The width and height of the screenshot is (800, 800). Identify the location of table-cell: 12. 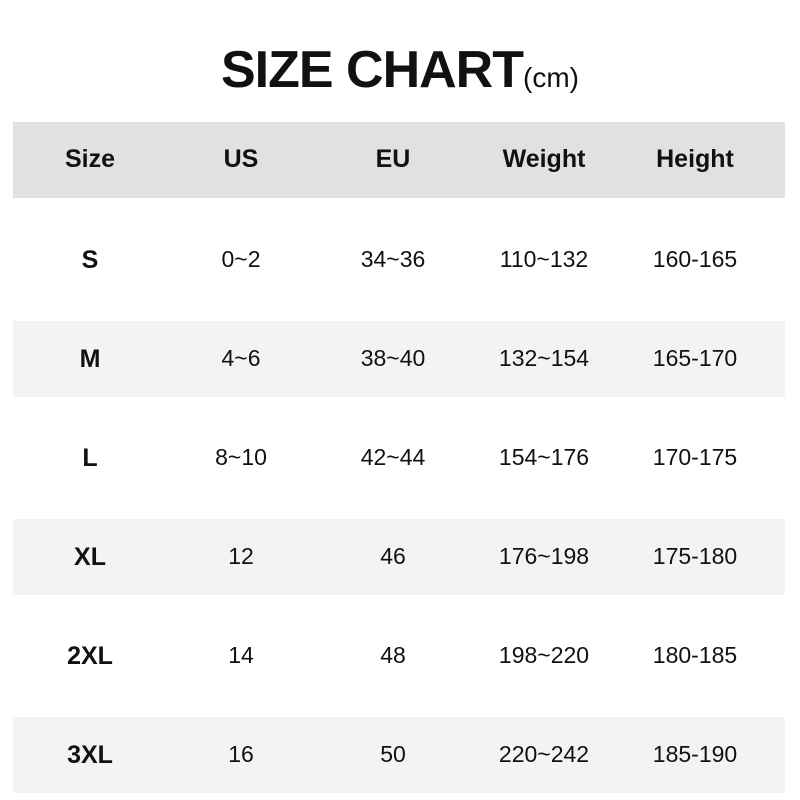
(241, 556).